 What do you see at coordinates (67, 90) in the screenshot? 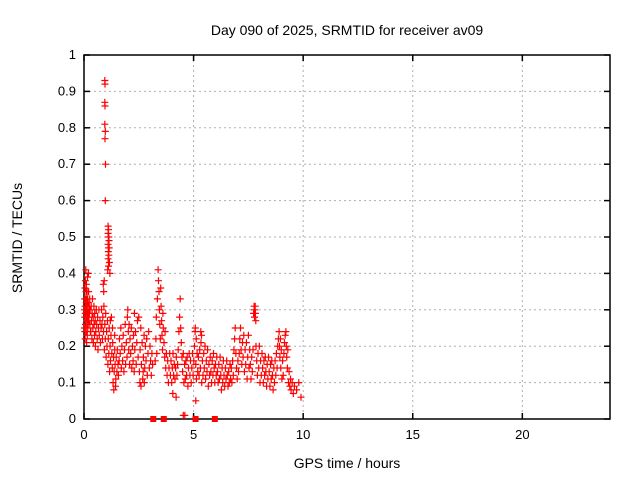
I see `y-tick-label: 0.9` at bounding box center [67, 90].